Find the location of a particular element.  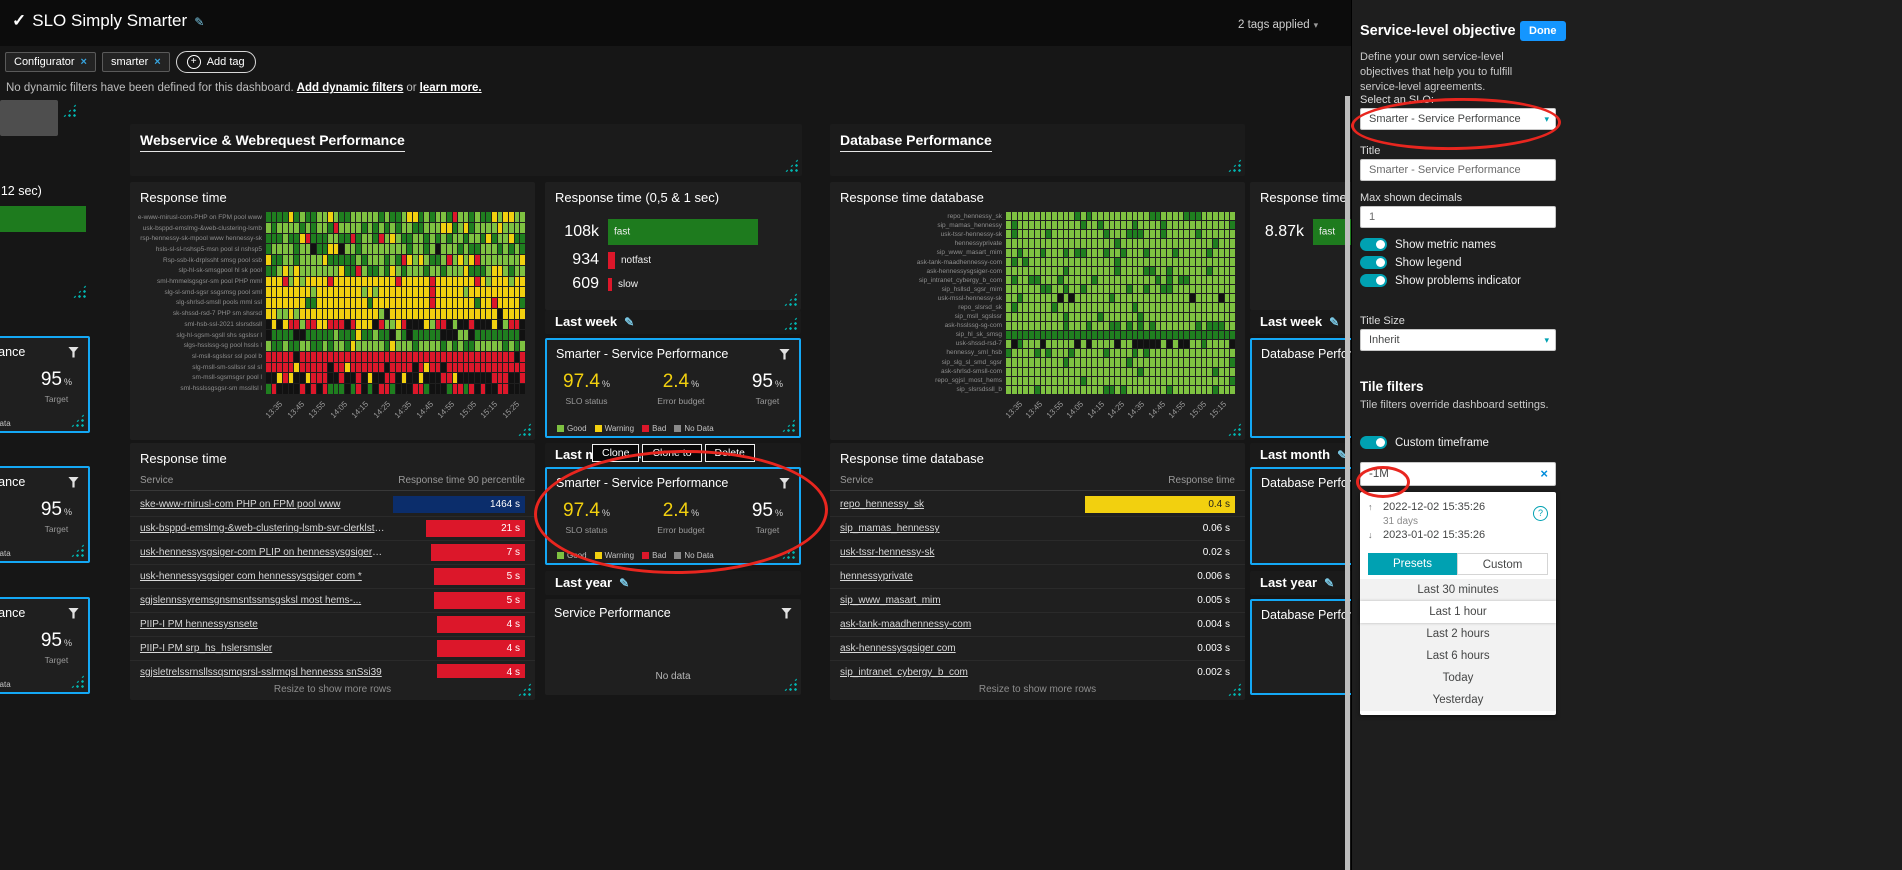

service-link: ask-hennessysgsiger com is located at coordinates (898, 648).